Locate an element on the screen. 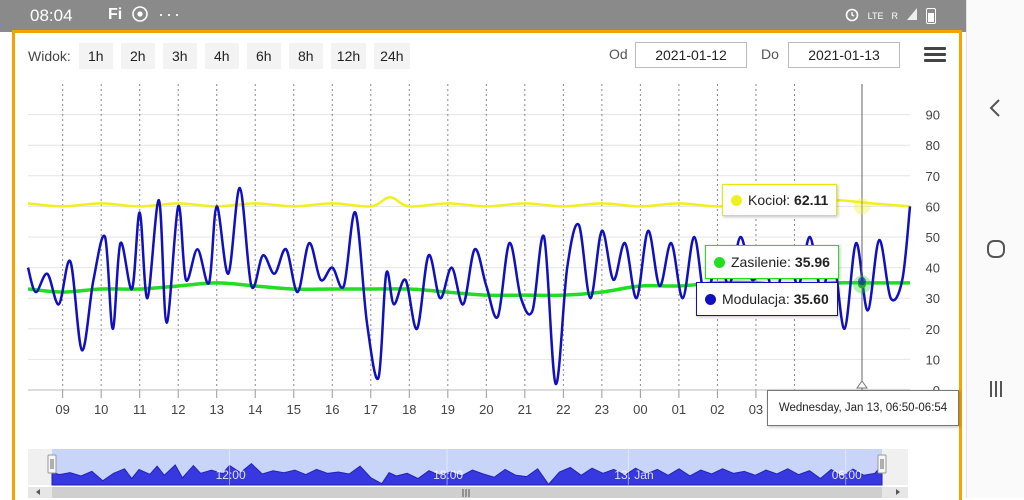 This screenshot has height=500, width=1024. range-button-4h: 4h is located at coordinates (221, 56).